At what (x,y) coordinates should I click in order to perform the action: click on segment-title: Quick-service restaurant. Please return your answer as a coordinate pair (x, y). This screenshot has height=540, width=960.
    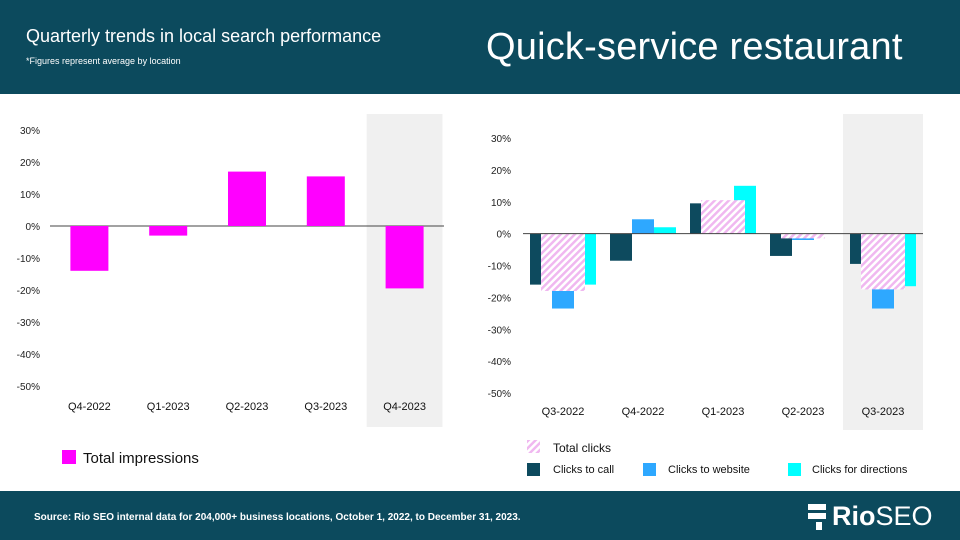
    Looking at the image, I should click on (694, 47).